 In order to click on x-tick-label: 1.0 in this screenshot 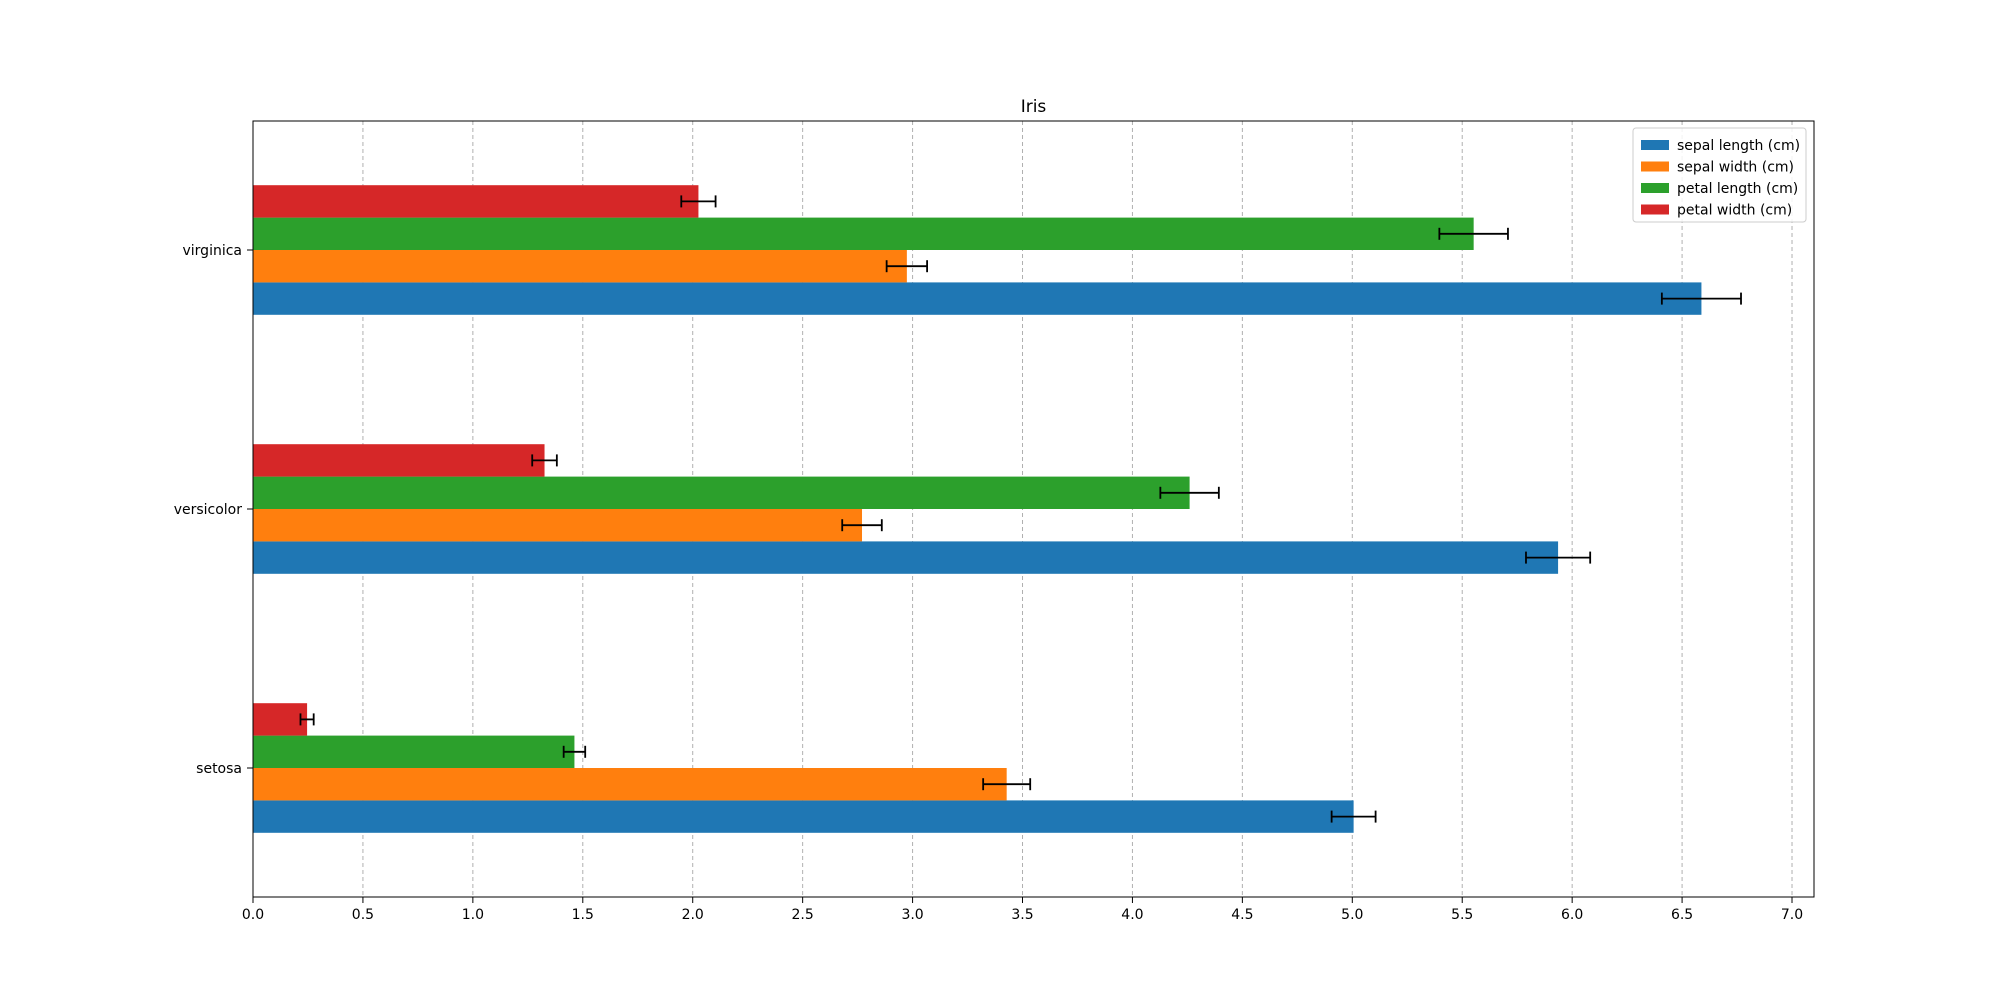, I will do `click(473, 915)`.